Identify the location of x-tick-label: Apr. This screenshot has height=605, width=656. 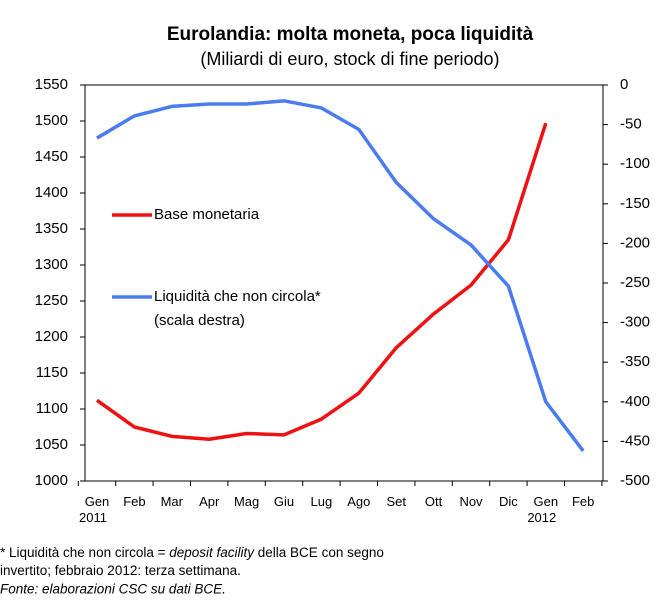
(209, 501).